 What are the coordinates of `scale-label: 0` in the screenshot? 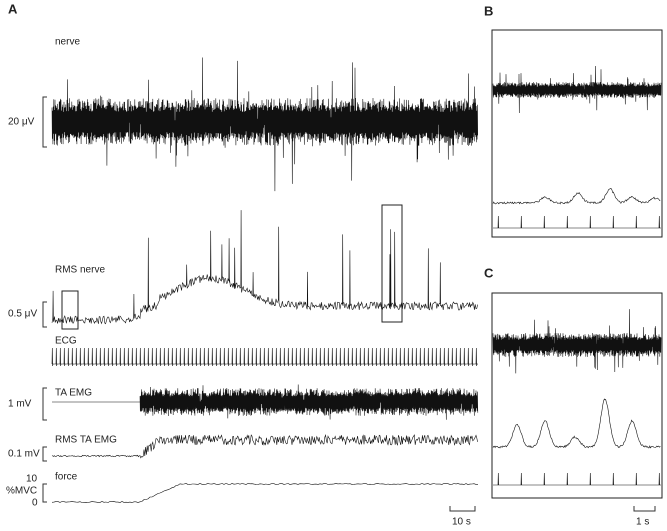 It's located at (35, 503).